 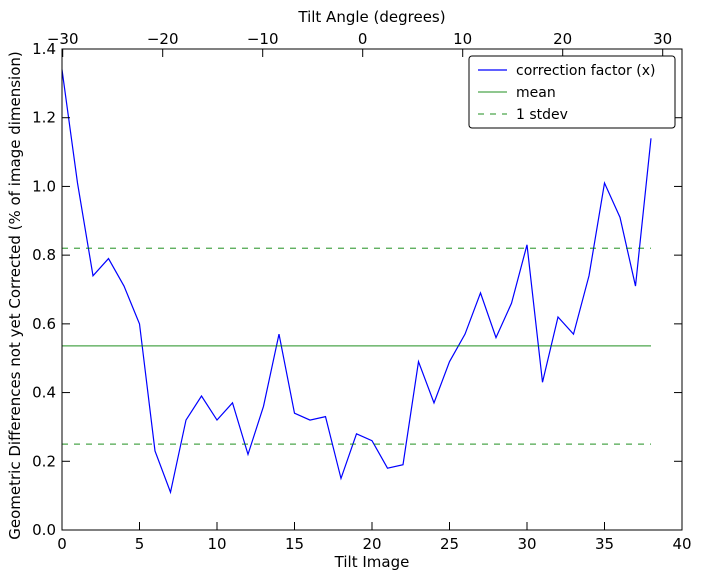 What do you see at coordinates (562, 39) in the screenshot?
I see `top-tick-label: 20` at bounding box center [562, 39].